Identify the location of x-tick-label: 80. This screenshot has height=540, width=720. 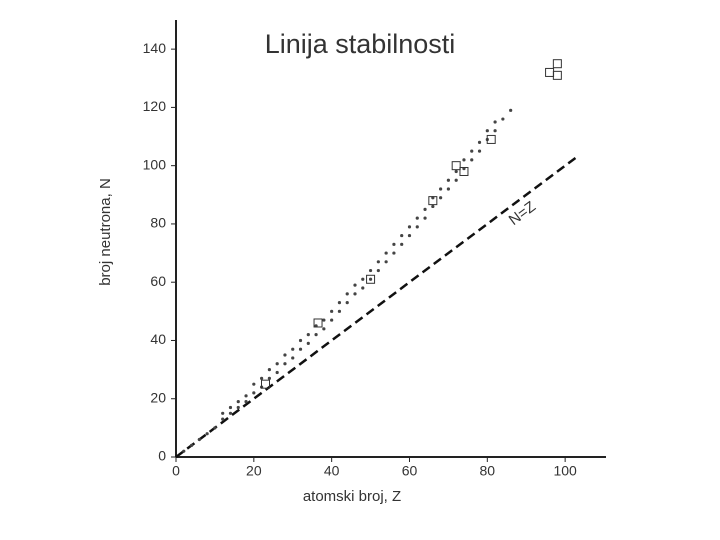
(488, 471).